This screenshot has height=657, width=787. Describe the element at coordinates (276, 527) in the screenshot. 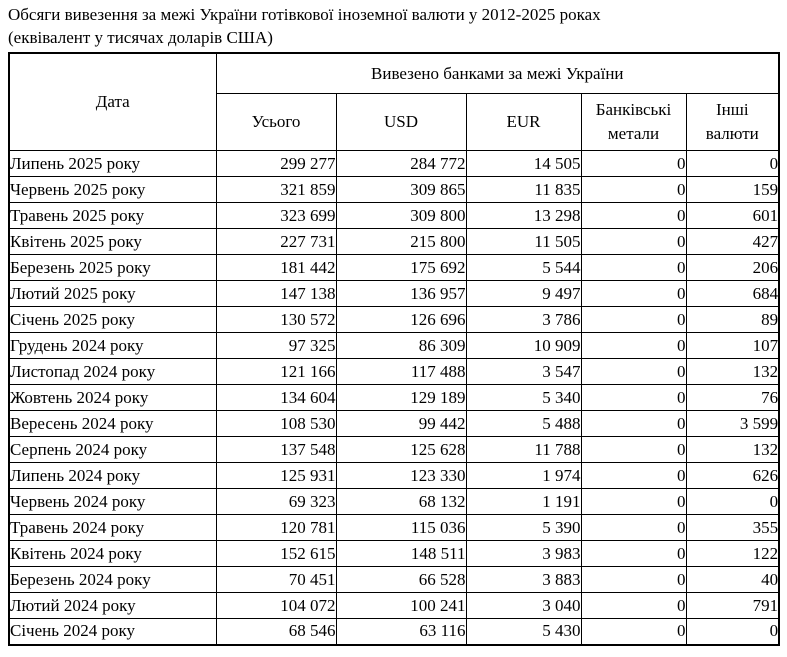

I see `total-cell: 120 781` at that location.